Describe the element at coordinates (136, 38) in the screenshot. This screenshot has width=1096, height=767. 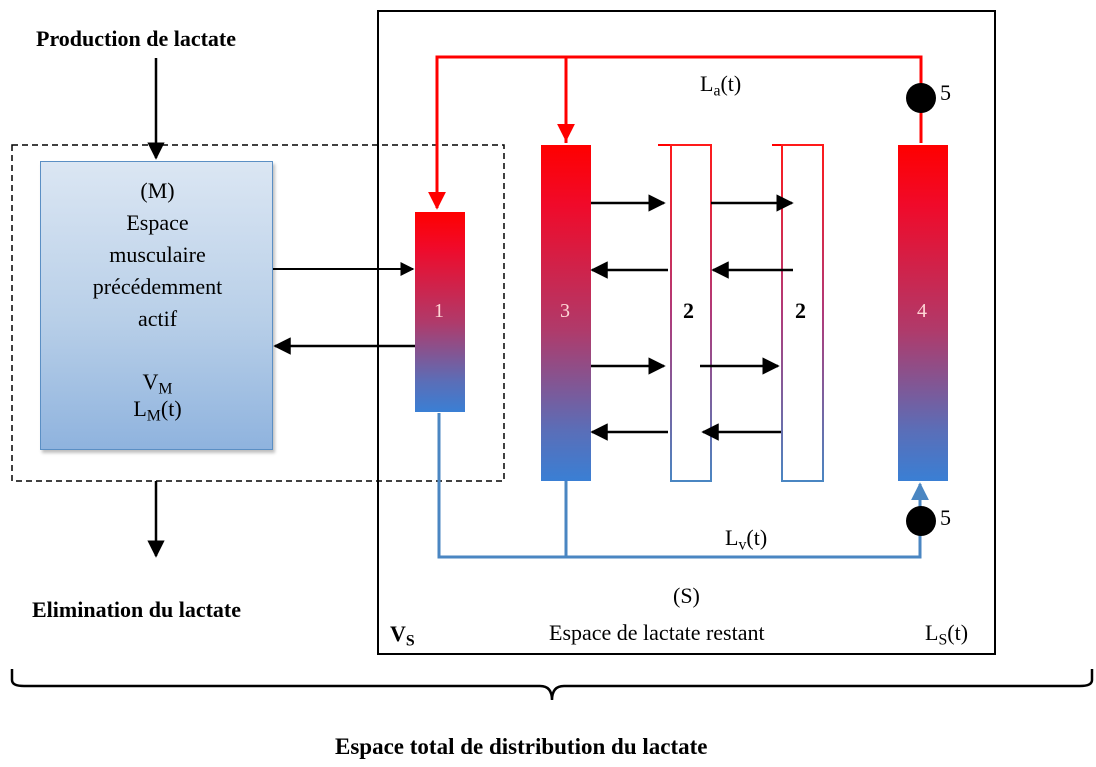
I see `production-label: Production de lactate` at that location.